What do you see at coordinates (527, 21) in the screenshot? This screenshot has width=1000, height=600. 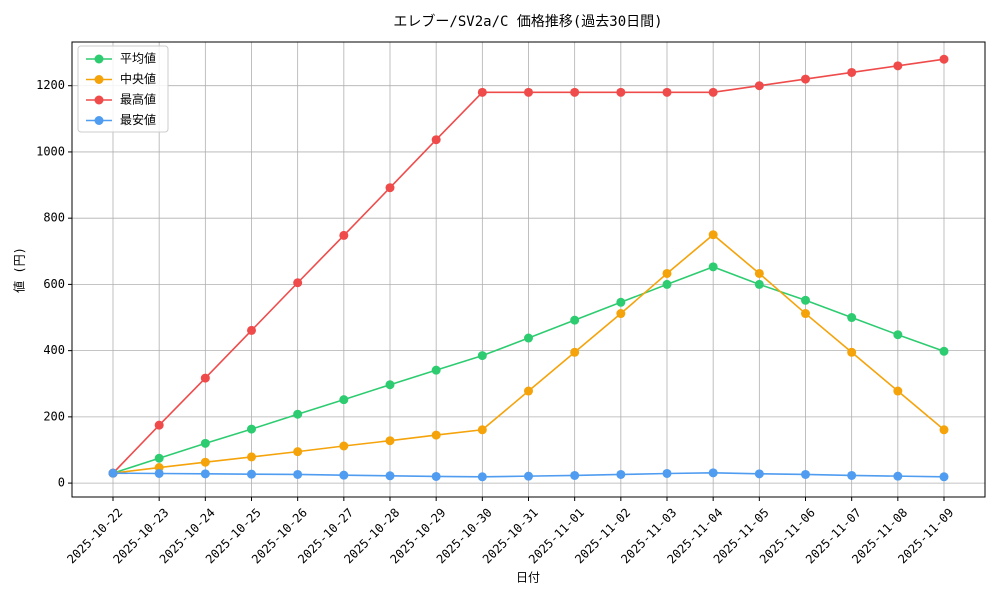 I see `chart-title: エレブー/SV2a/C 価格推移(過去30日間)` at bounding box center [527, 21].